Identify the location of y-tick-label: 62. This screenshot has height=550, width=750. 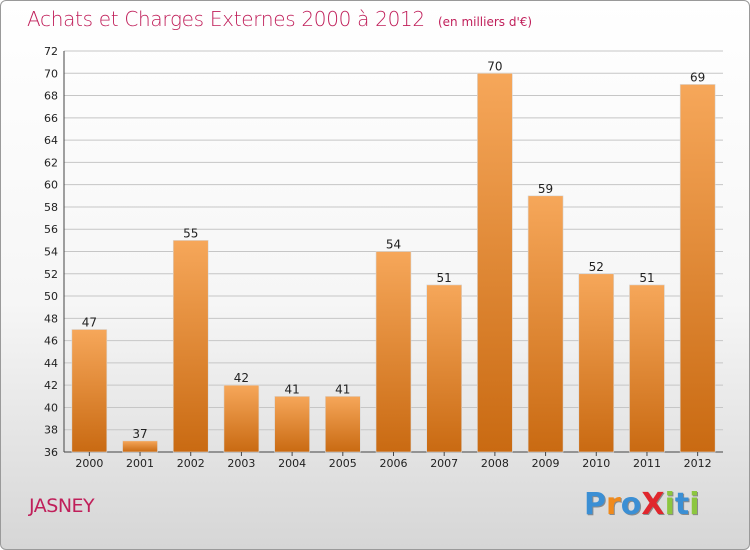
(51, 162).